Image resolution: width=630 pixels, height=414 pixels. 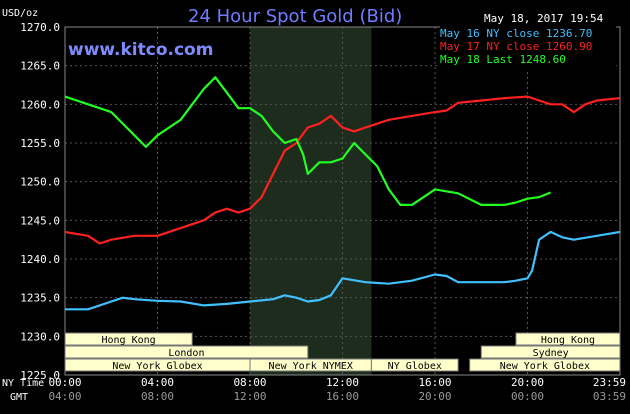 I want to click on y-tick-label: 1225.0, so click(x=40, y=375).